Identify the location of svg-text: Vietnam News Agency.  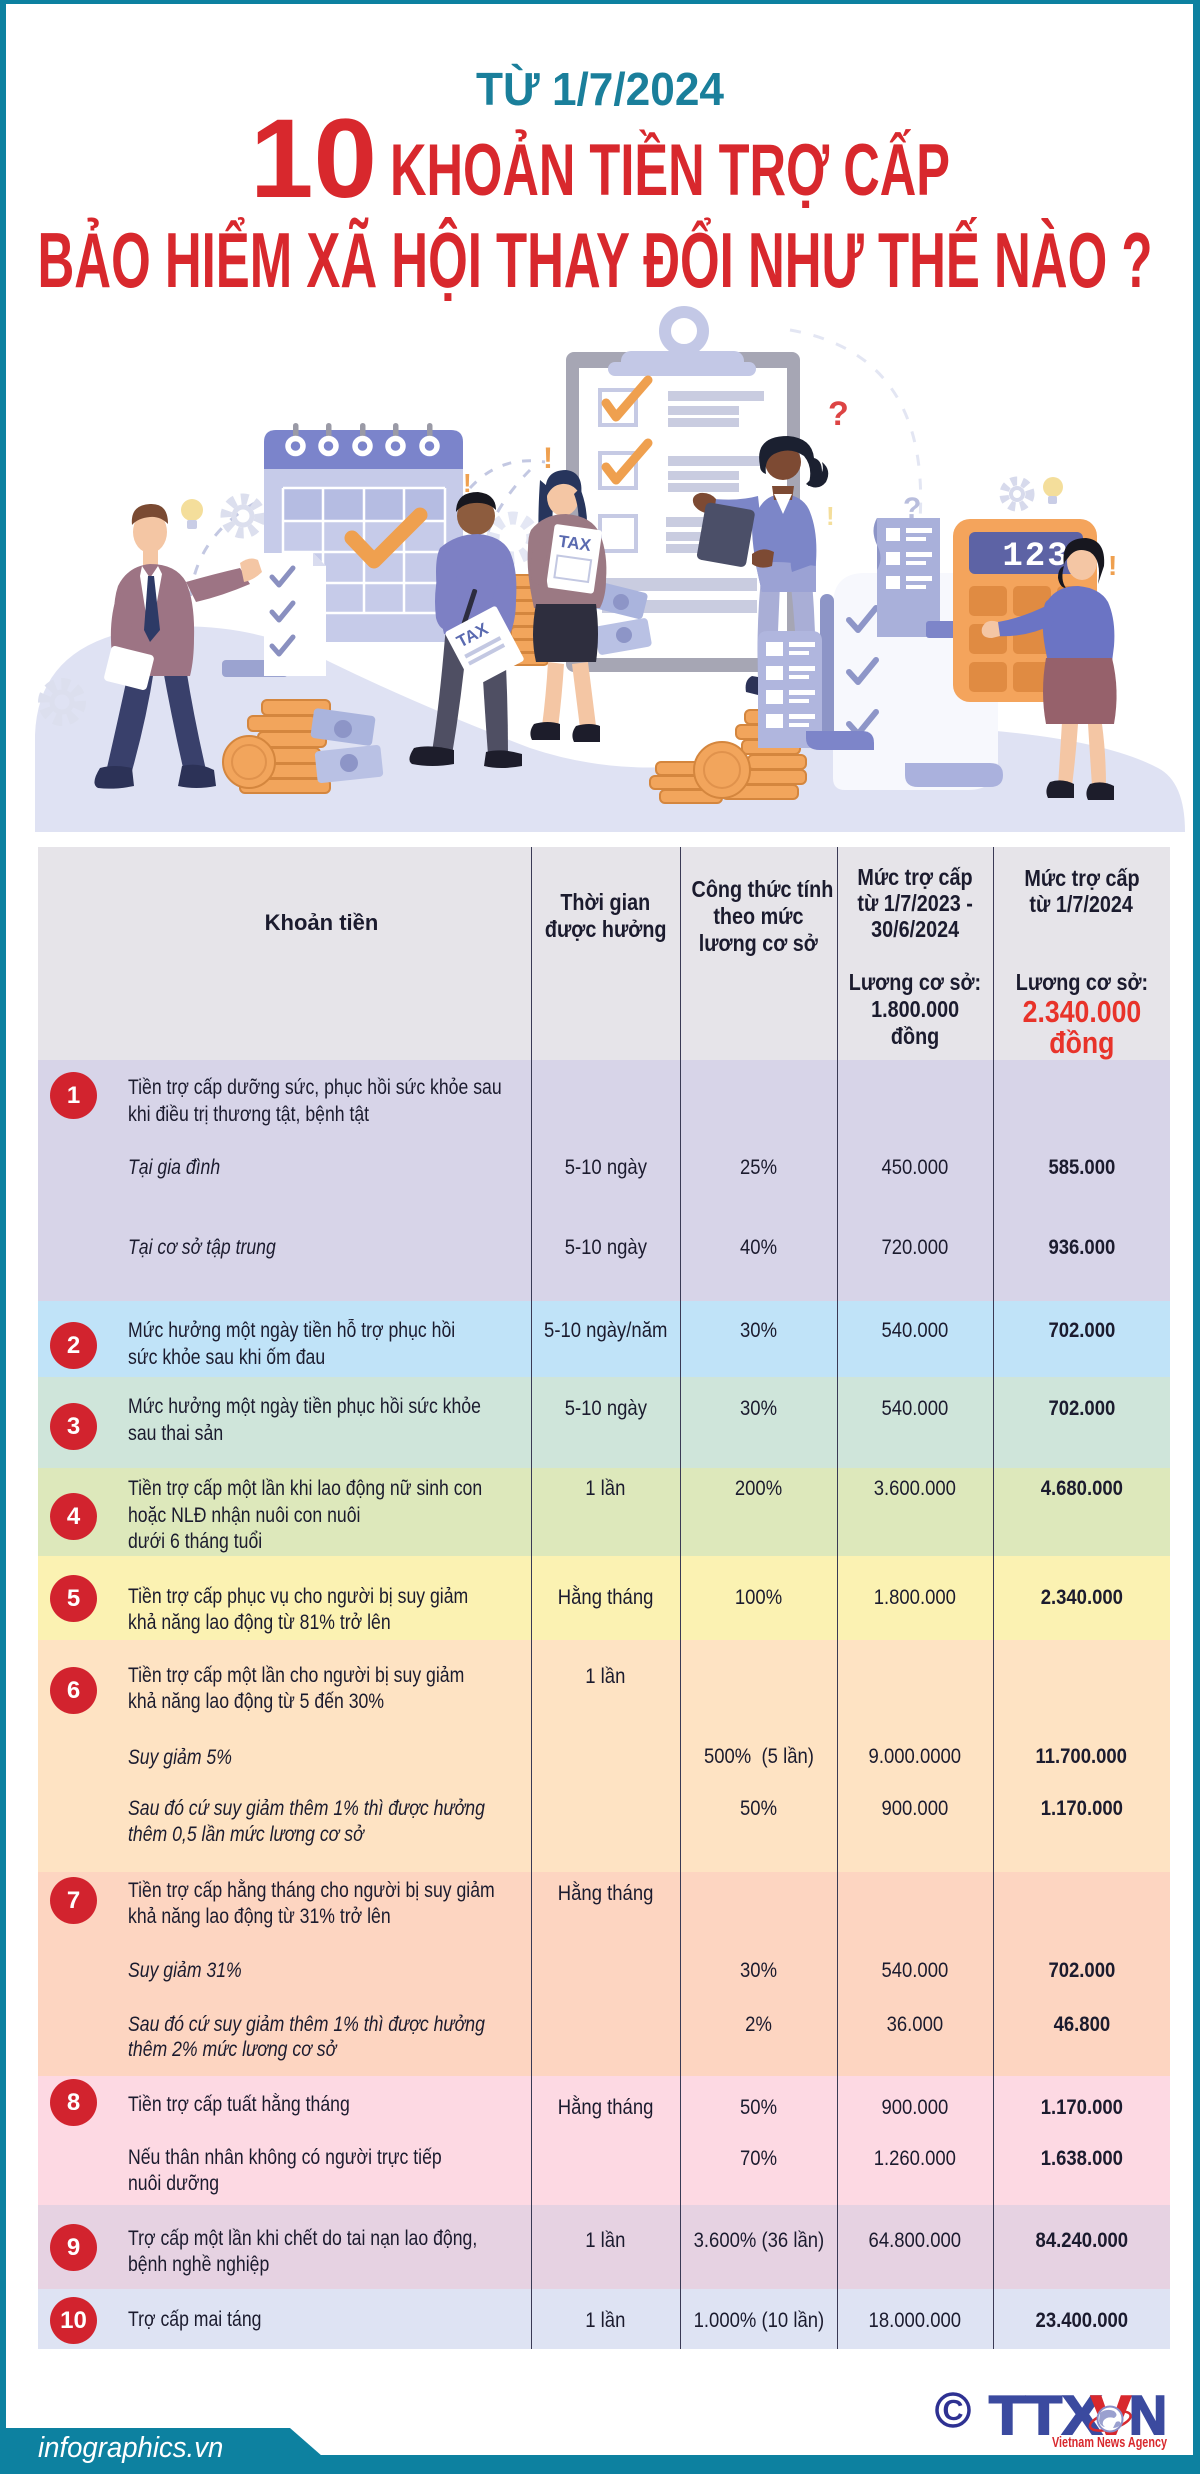
(1109, 2443).